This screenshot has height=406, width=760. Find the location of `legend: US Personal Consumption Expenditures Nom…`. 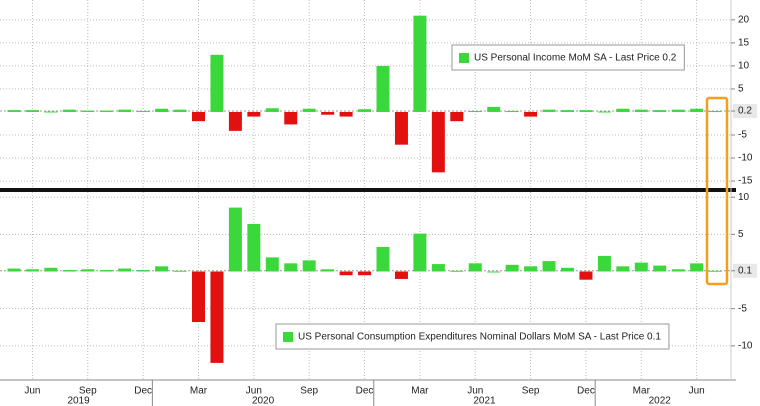

legend: US Personal Consumption Expenditures Nom… is located at coordinates (472, 336).